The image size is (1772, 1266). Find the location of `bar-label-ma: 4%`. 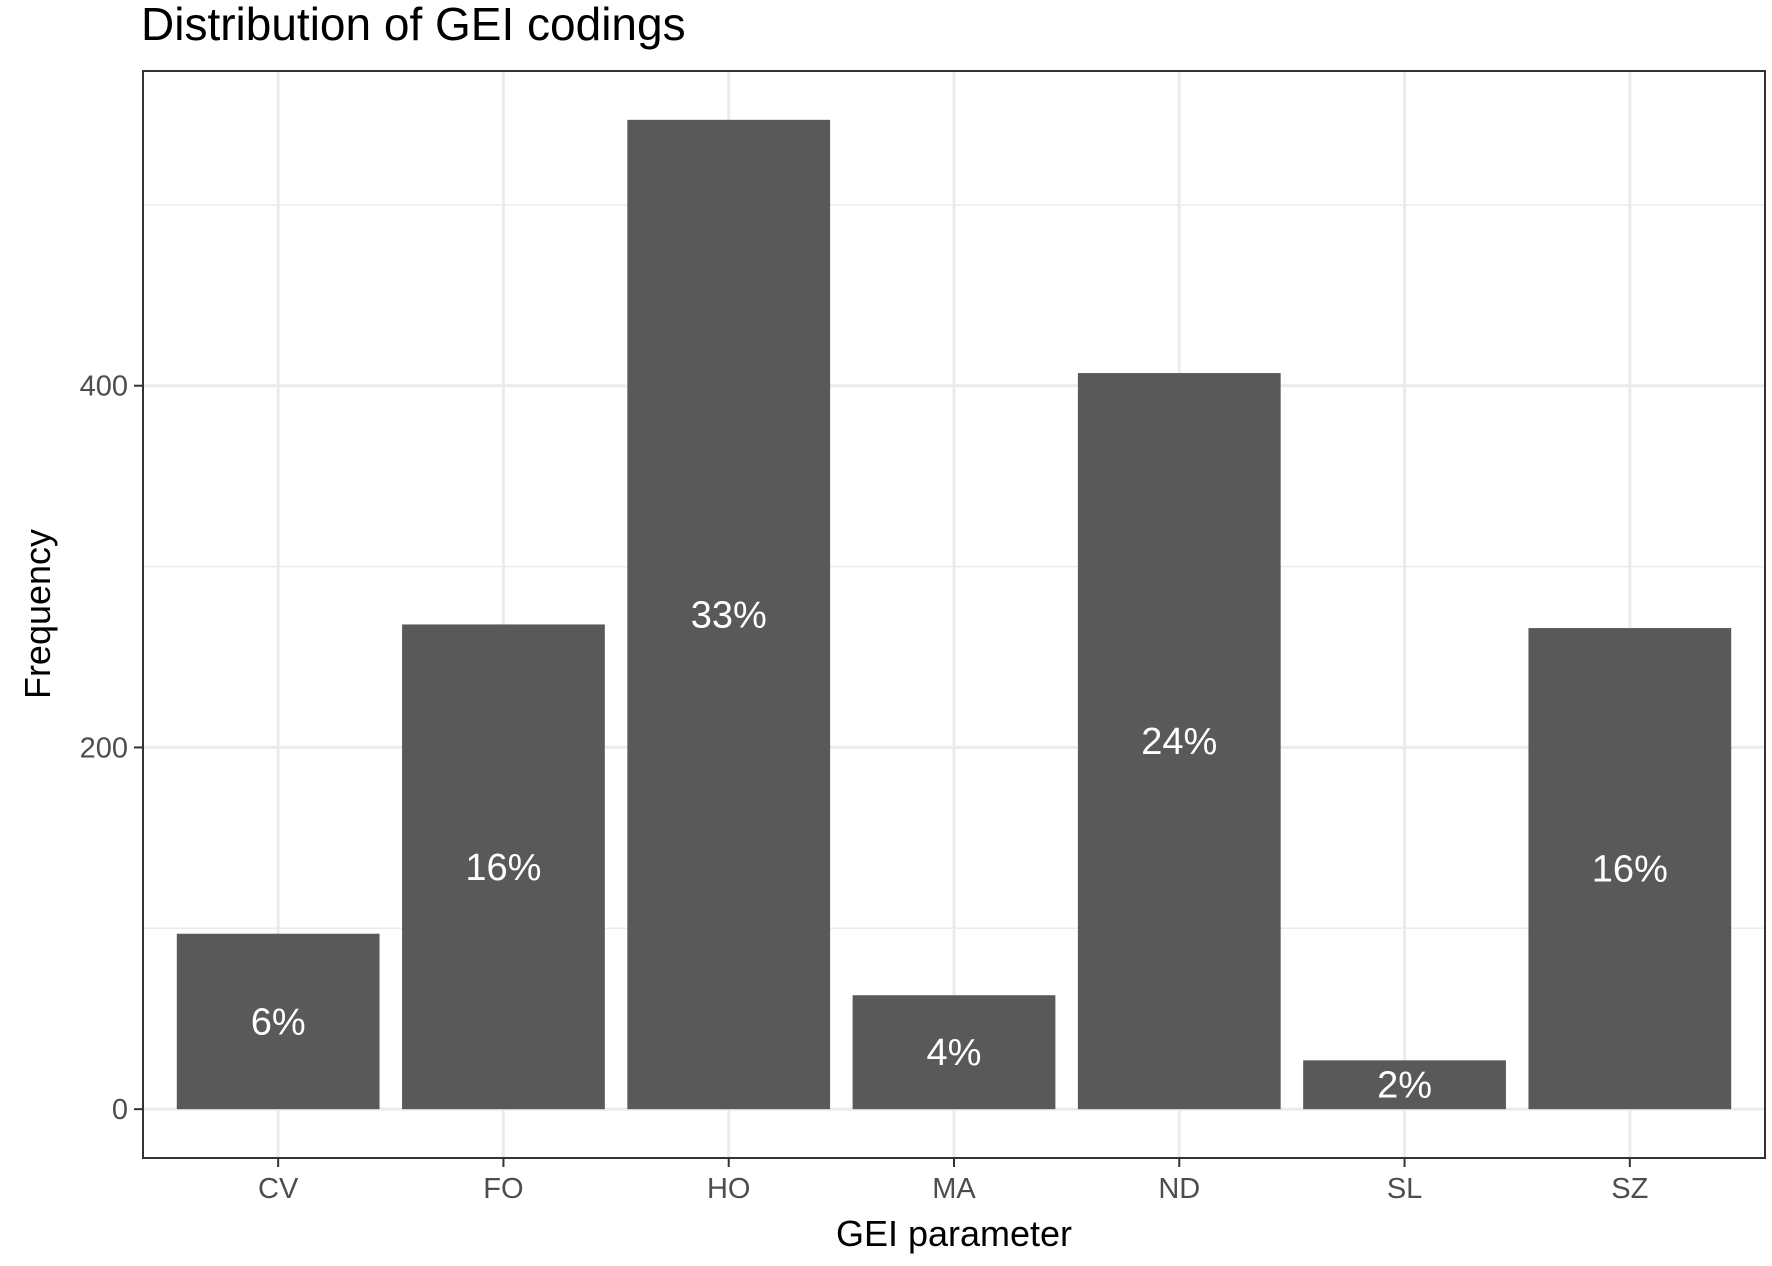

bar-label-ma: 4% is located at coordinates (954, 1053).